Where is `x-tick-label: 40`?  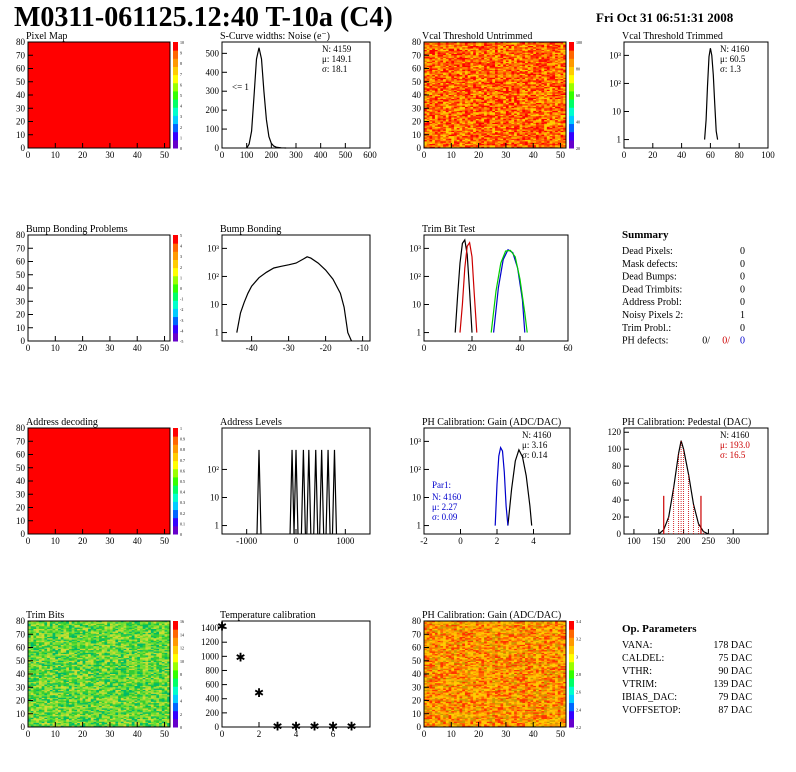 x-tick-label: 40 is located at coordinates (534, 155).